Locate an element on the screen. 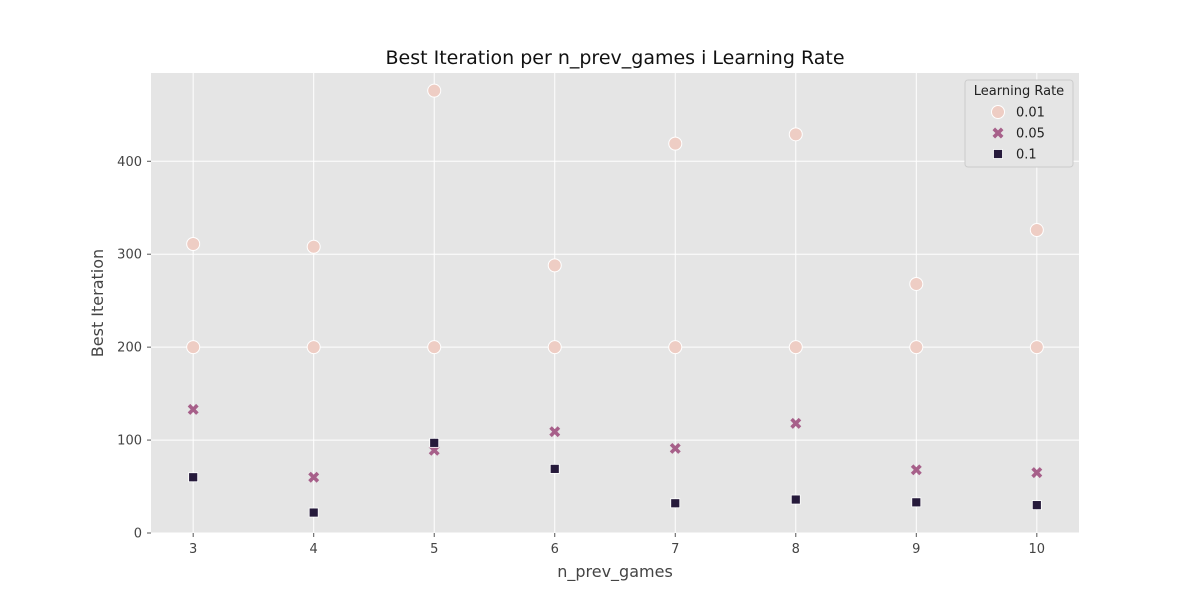 The height and width of the screenshot is (600, 1200). x-tick-label: 10 is located at coordinates (1037, 549).